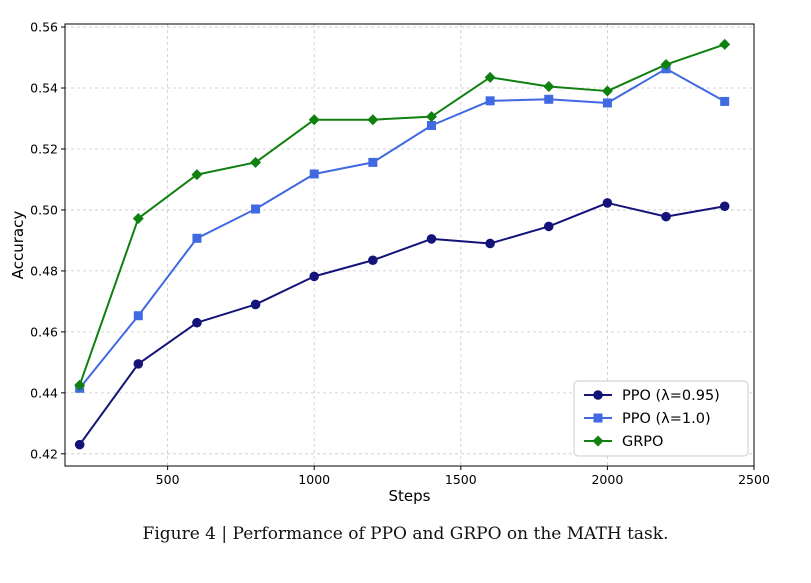  Describe the element at coordinates (168, 479) in the screenshot. I see `x-tick-label: 500` at that location.